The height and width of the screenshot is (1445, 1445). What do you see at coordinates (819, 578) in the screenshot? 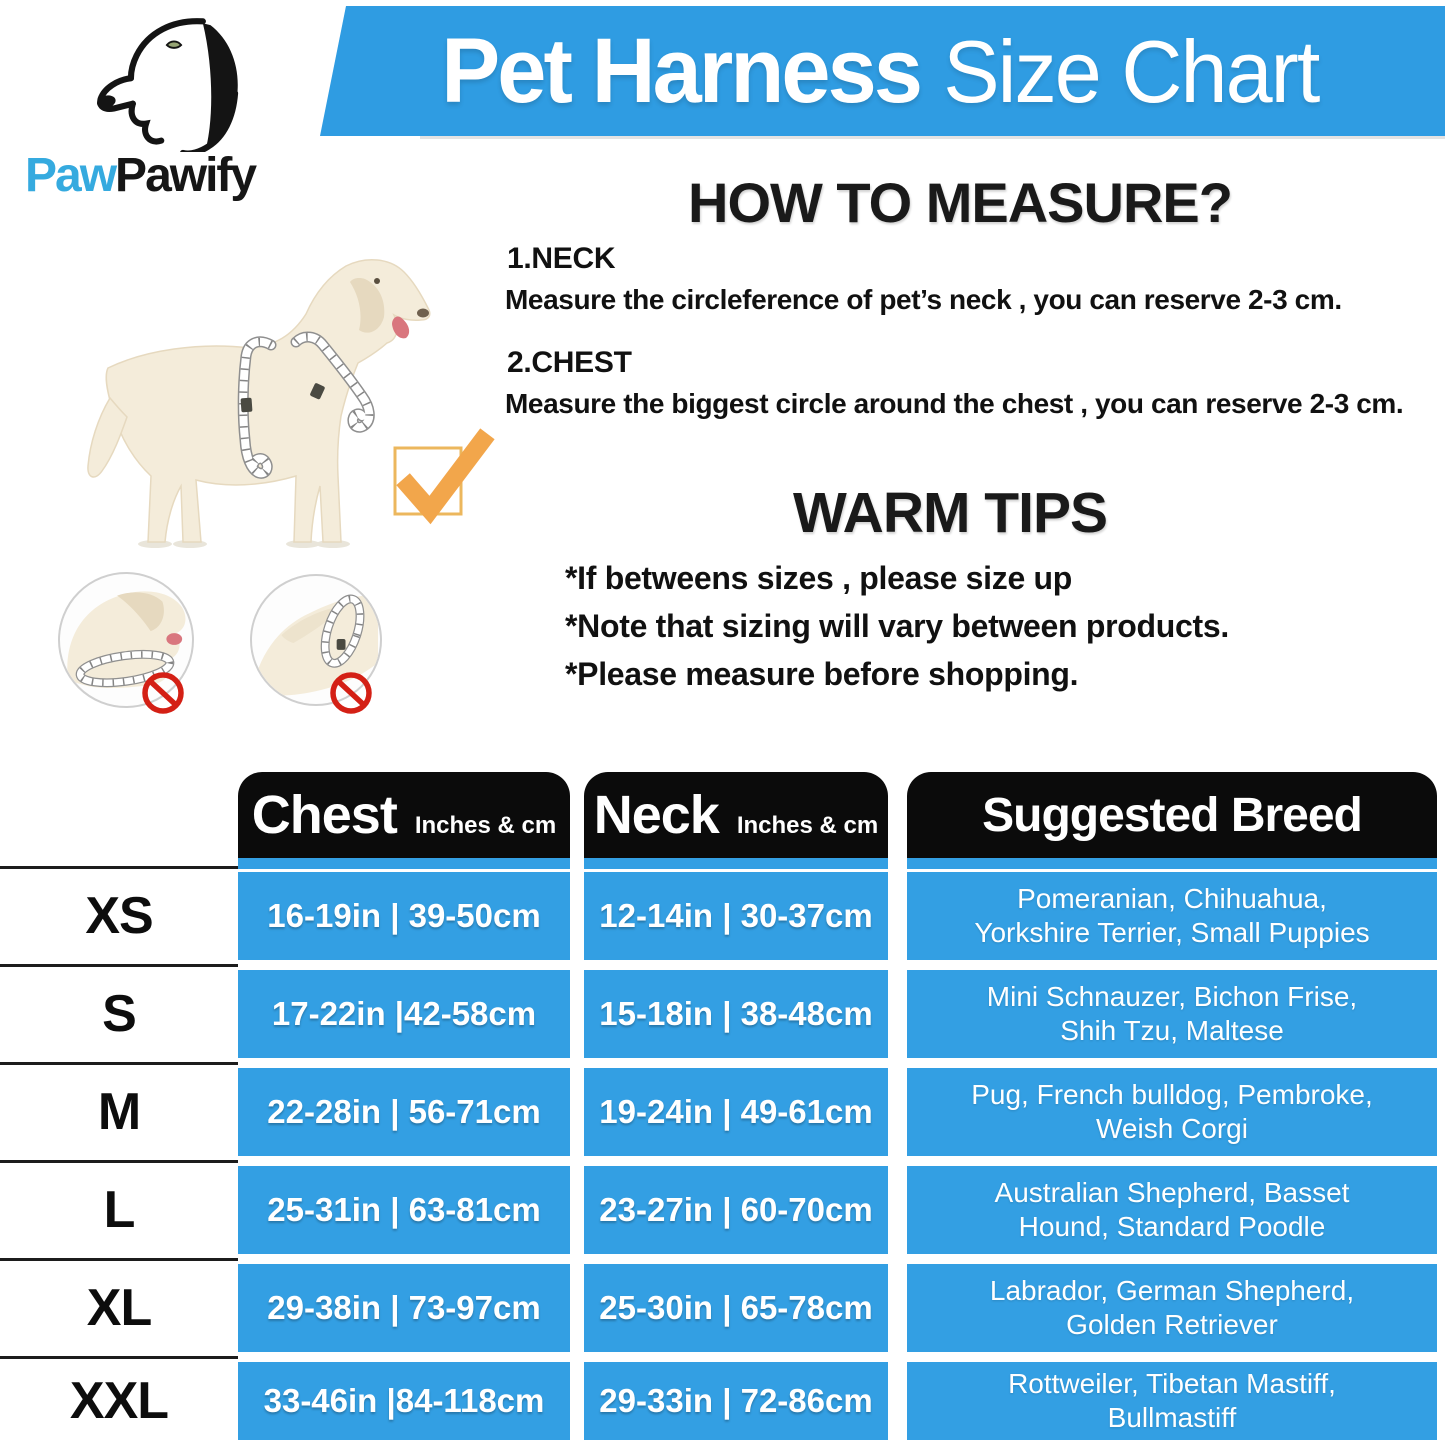
I see `warm-tip: *If betweens sizes , please size up` at bounding box center [819, 578].